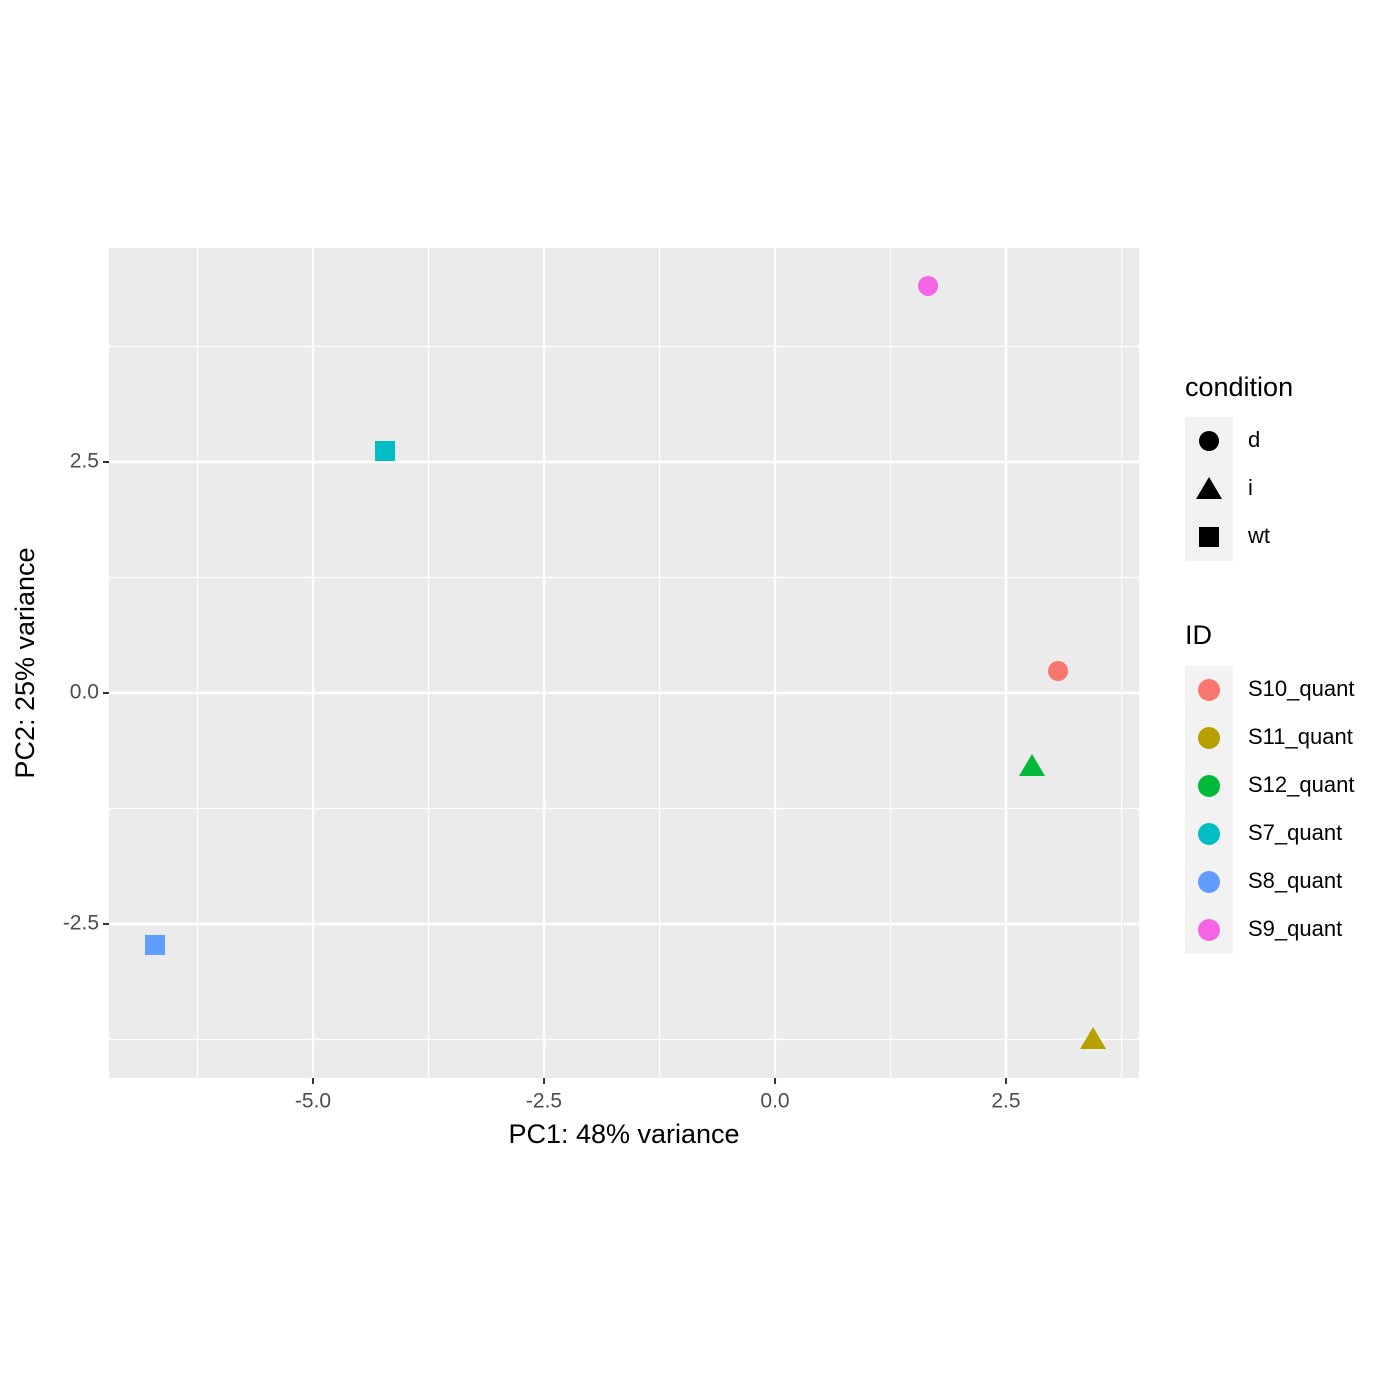 This screenshot has width=1400, height=1400. Describe the element at coordinates (1198, 635) in the screenshot. I see `legend-title: ID` at that location.